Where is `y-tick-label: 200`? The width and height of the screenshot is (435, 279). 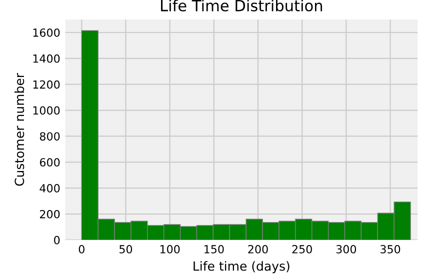
y-tick-label: 200 is located at coordinates (50, 214).